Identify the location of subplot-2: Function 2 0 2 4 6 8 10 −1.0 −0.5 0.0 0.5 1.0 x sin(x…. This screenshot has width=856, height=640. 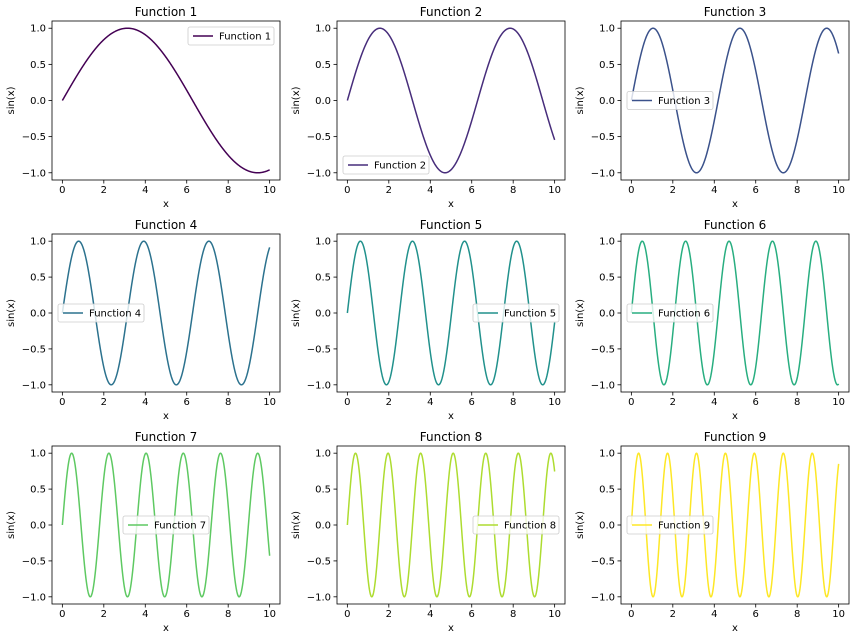
(428, 107).